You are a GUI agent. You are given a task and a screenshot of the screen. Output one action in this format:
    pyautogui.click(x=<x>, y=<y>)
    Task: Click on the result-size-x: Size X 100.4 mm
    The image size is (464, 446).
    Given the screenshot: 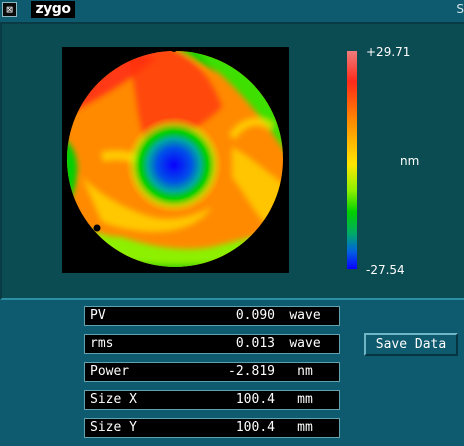 What is the action you would take?
    pyautogui.click(x=212, y=400)
    